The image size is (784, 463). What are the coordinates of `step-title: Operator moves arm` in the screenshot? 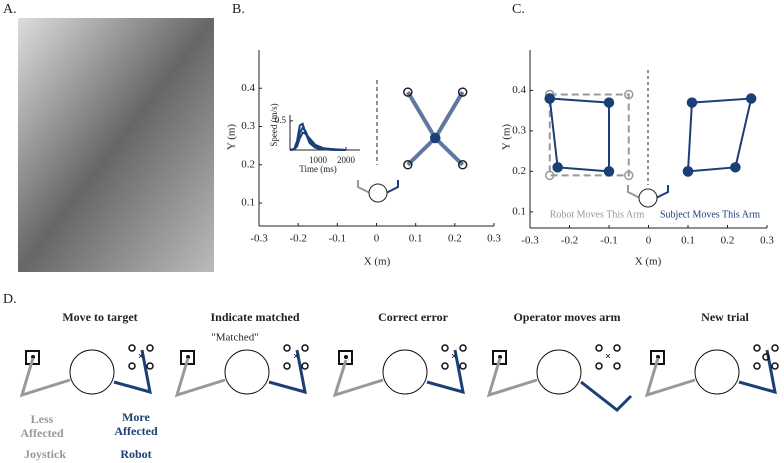 It's located at (566, 317).